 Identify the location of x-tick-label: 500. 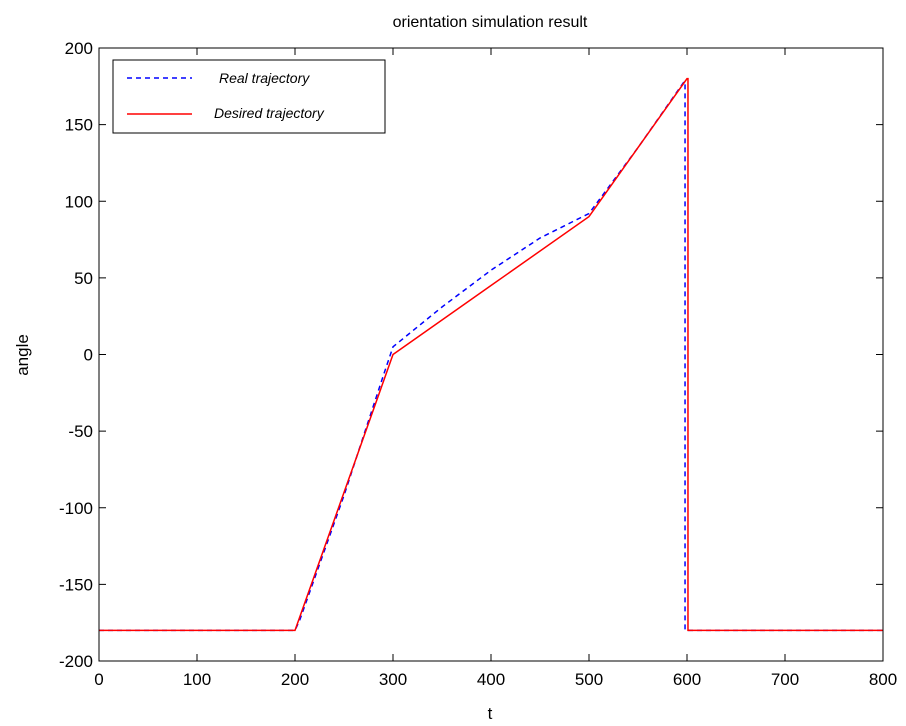
(589, 679).